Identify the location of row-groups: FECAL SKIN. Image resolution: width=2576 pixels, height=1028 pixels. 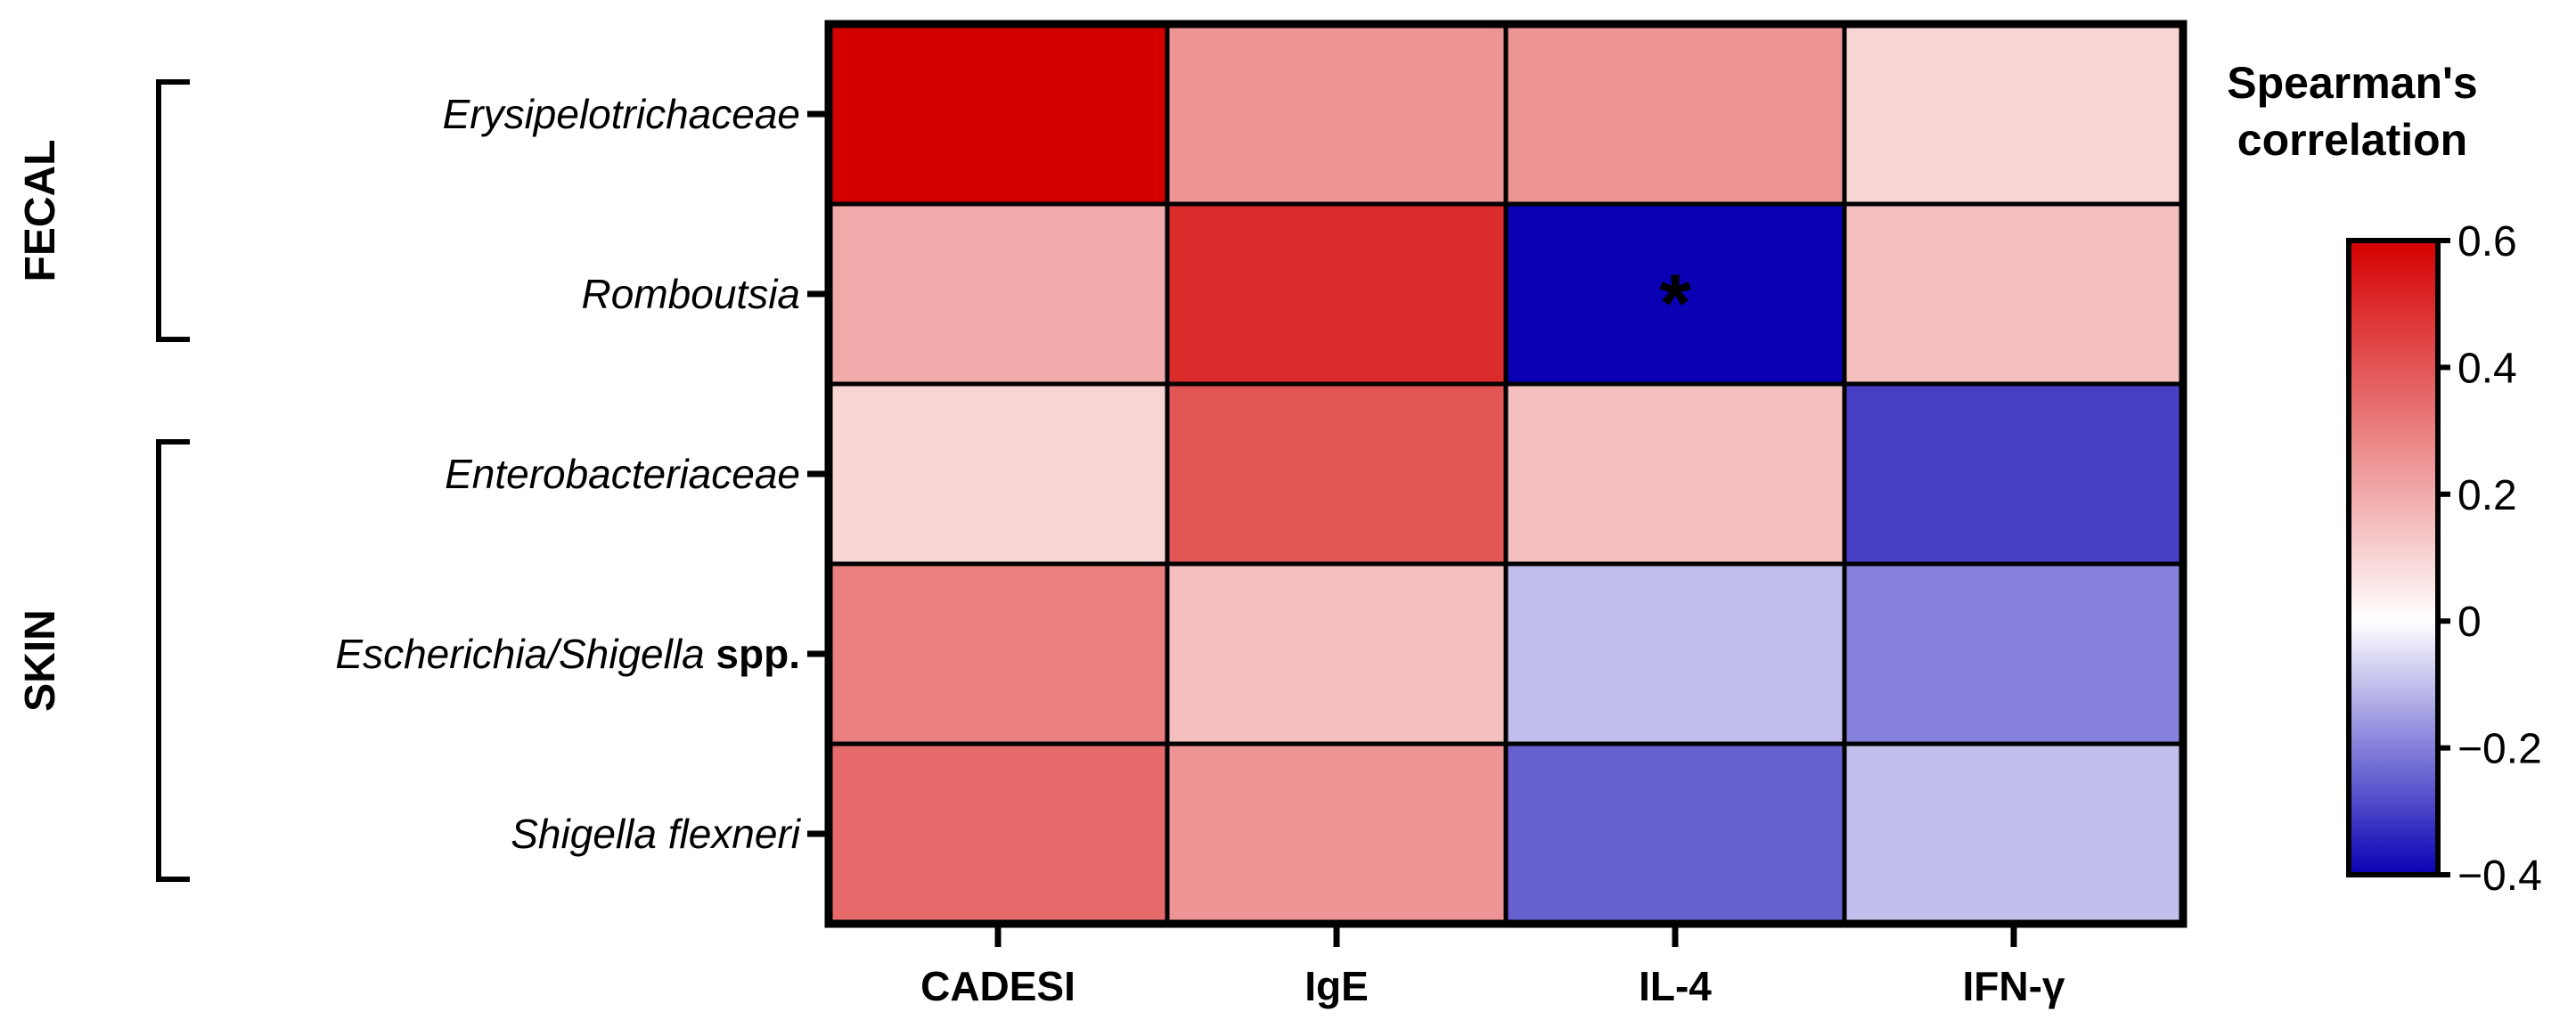
(103, 481).